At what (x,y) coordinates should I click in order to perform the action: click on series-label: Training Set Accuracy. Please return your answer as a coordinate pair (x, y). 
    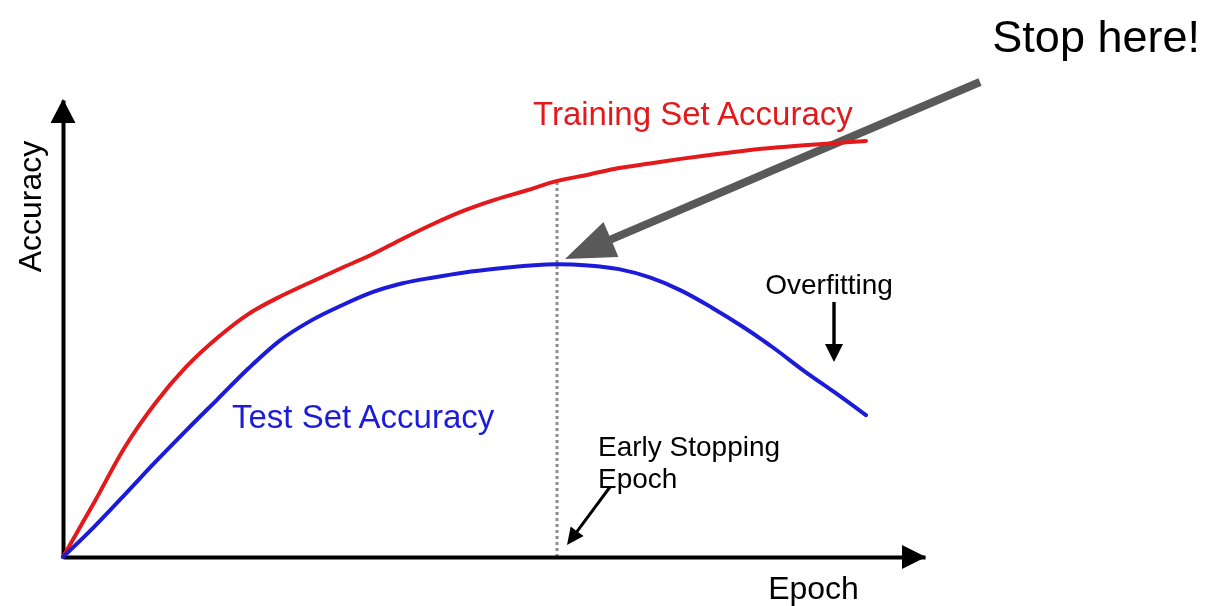
    Looking at the image, I should click on (693, 113).